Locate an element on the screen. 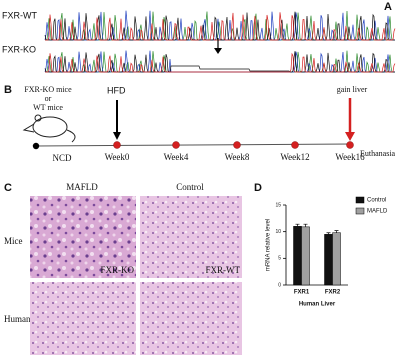 The height and width of the screenshot is (357, 400). hfd-text: HFD is located at coordinates (116, 90).